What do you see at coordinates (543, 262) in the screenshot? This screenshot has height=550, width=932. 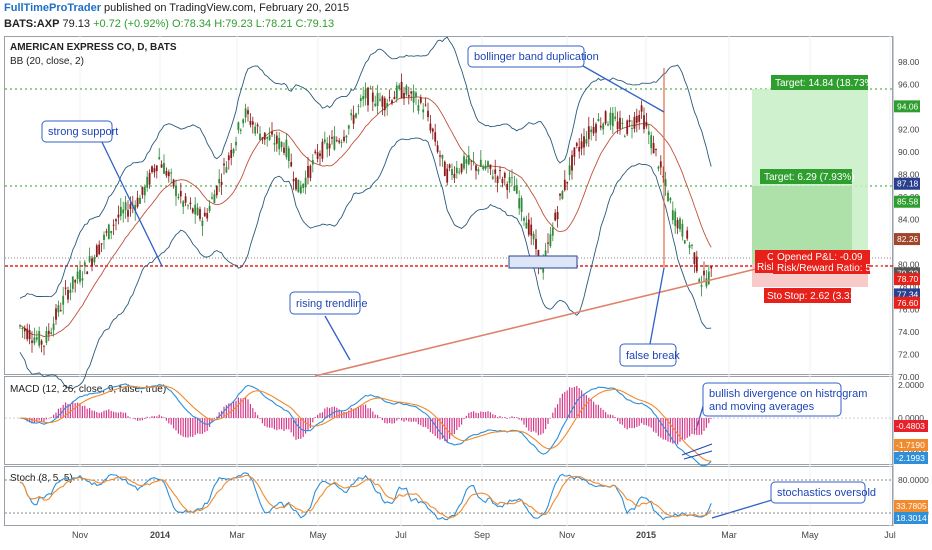 I see `support-box` at bounding box center [543, 262].